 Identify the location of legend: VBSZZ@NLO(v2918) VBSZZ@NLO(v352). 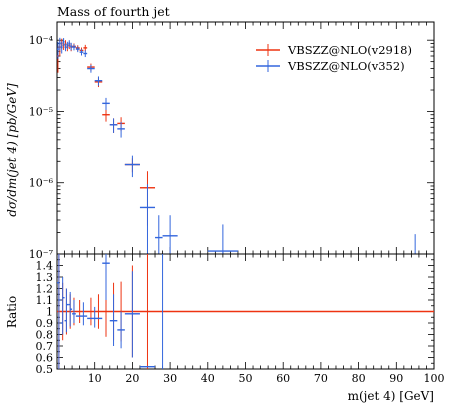
(334, 58).